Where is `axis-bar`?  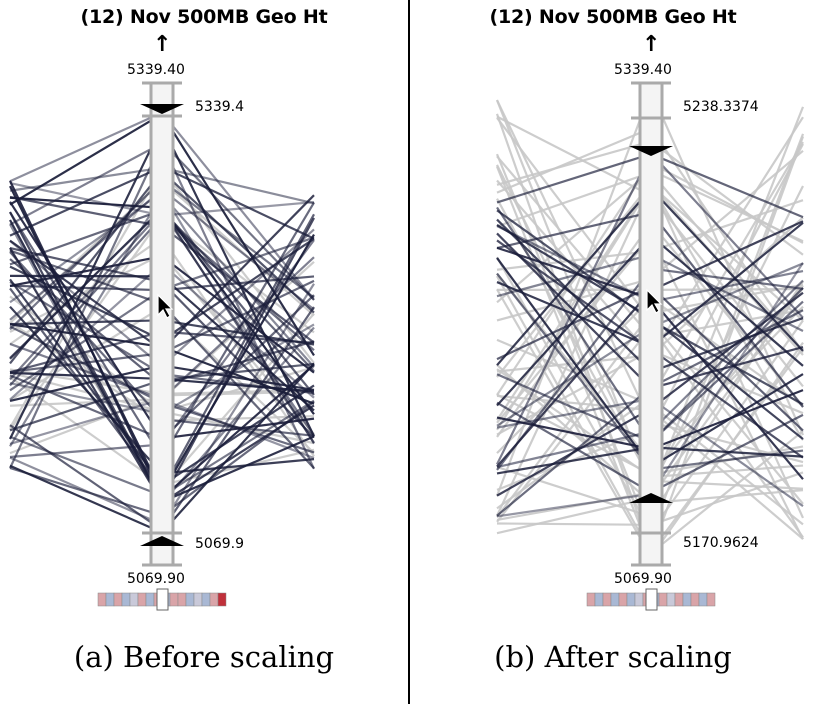 axis-bar is located at coordinates (162, 324).